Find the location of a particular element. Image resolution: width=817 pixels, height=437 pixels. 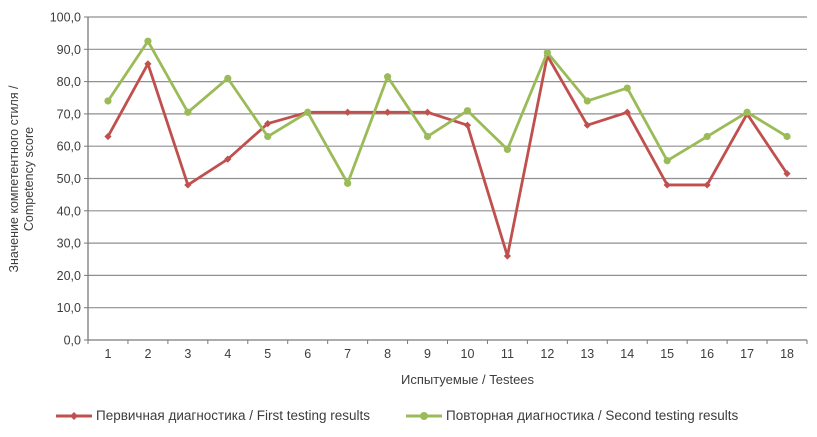

svg-text: 80,0 is located at coordinates (69, 82).